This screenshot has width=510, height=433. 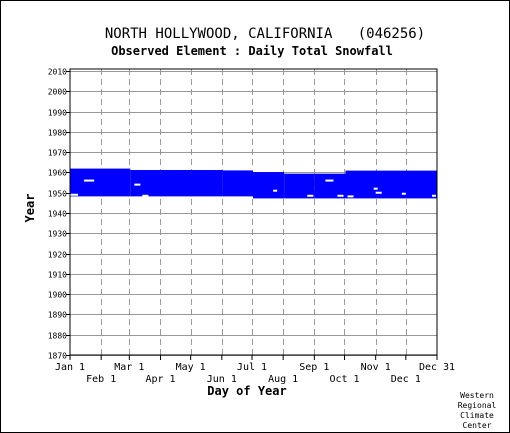 What do you see at coordinates (57, 234) in the screenshot?
I see `y-tick-label: 1930` at bounding box center [57, 234].